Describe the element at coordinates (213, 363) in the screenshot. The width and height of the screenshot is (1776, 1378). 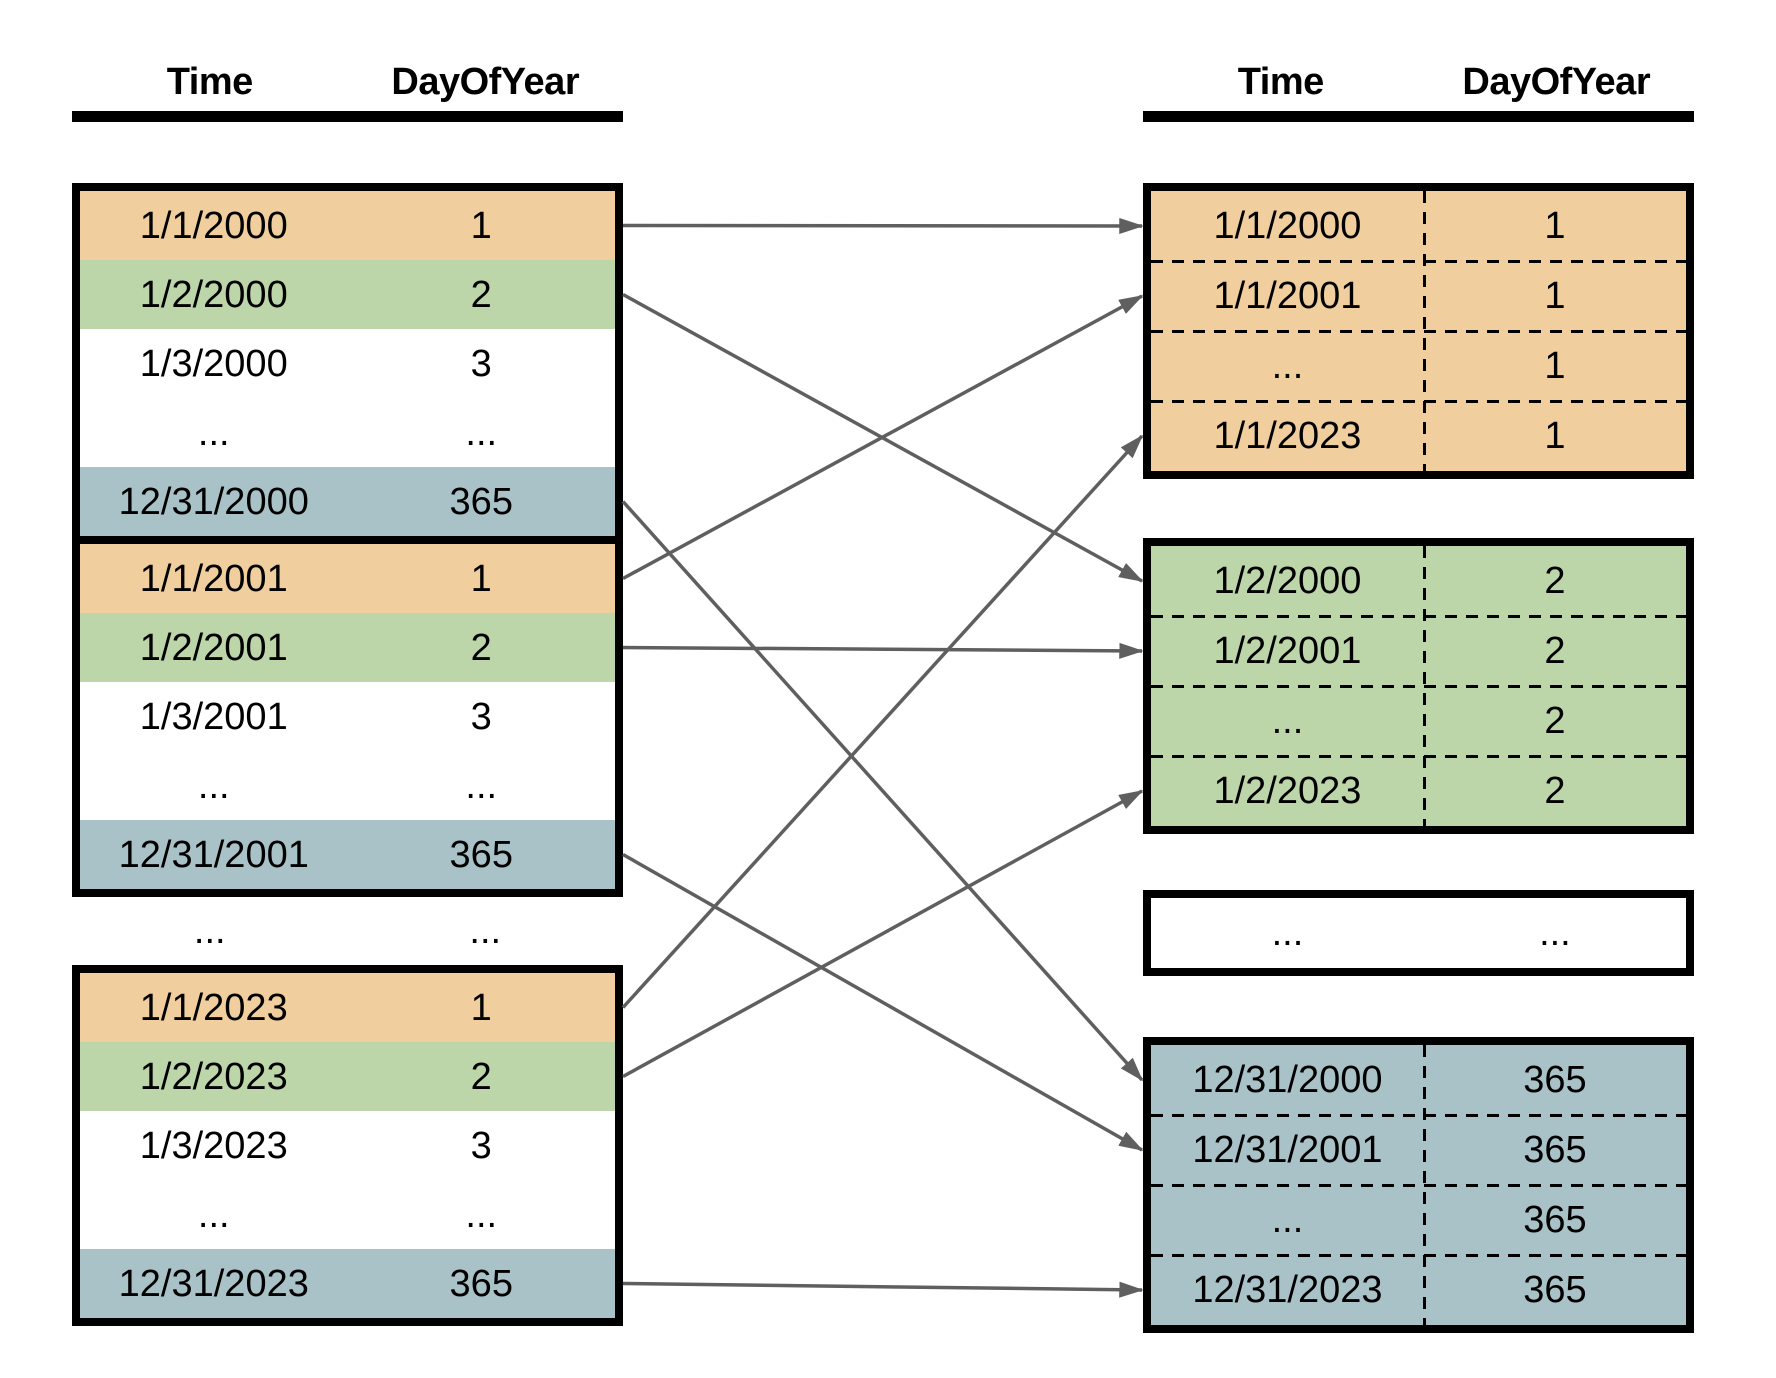
I see `time-cell: 1/3/2000` at that location.